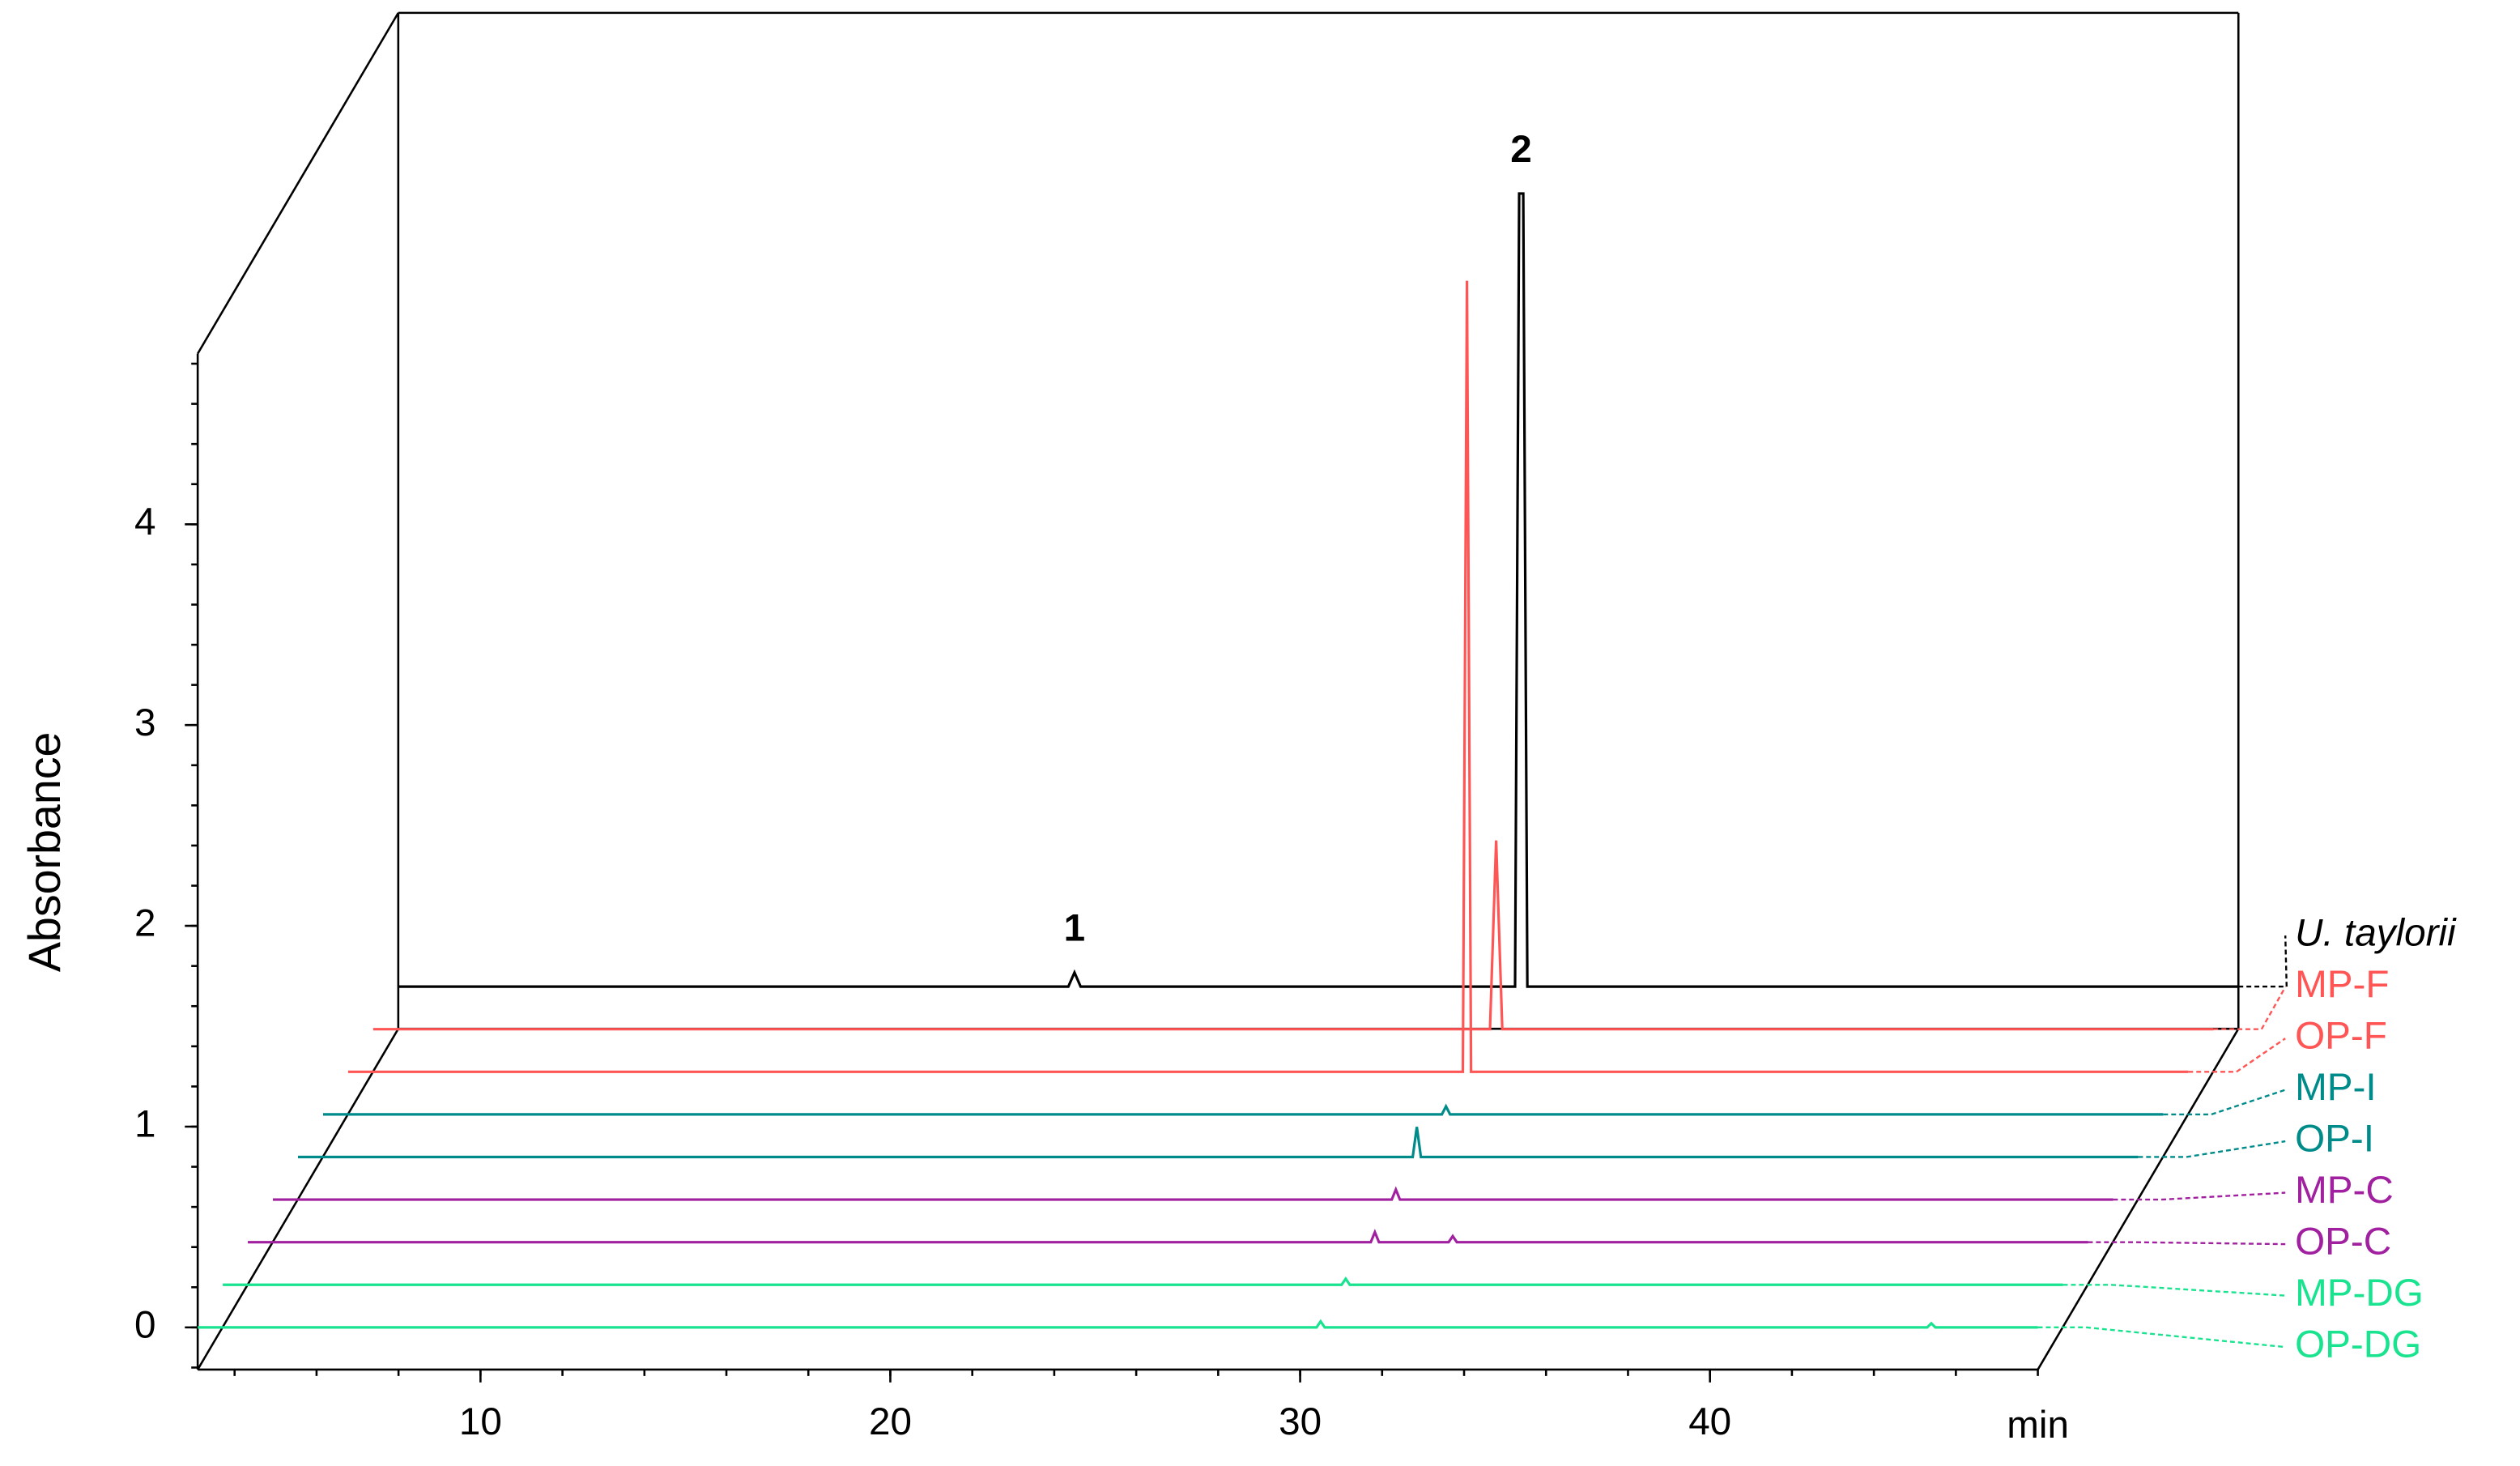  Describe the element at coordinates (2344, 1190) in the screenshot. I see `legend-label: MP-C` at that location.